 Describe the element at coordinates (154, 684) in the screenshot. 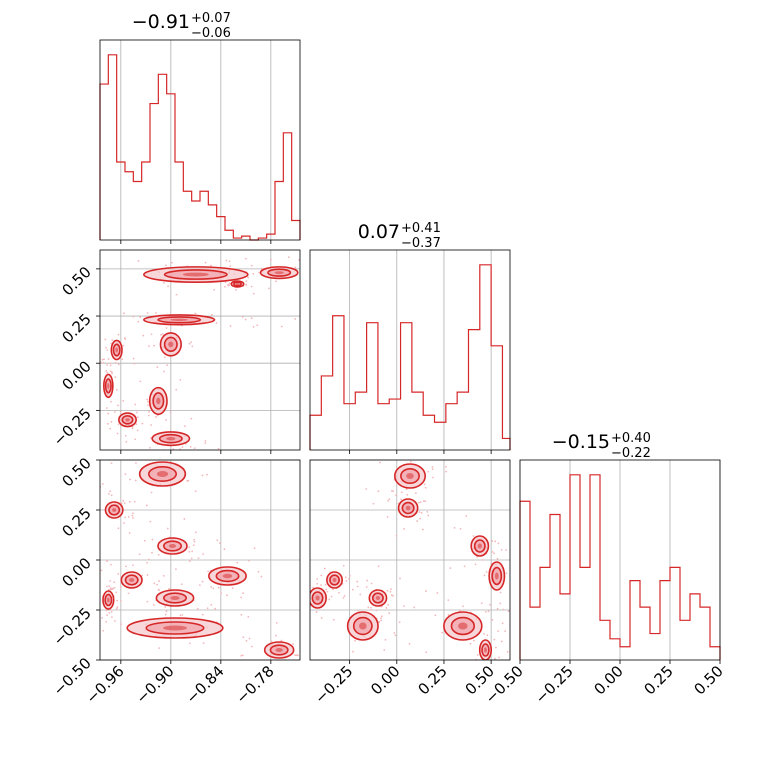

I see `x-tick-label: −0.90` at that location.